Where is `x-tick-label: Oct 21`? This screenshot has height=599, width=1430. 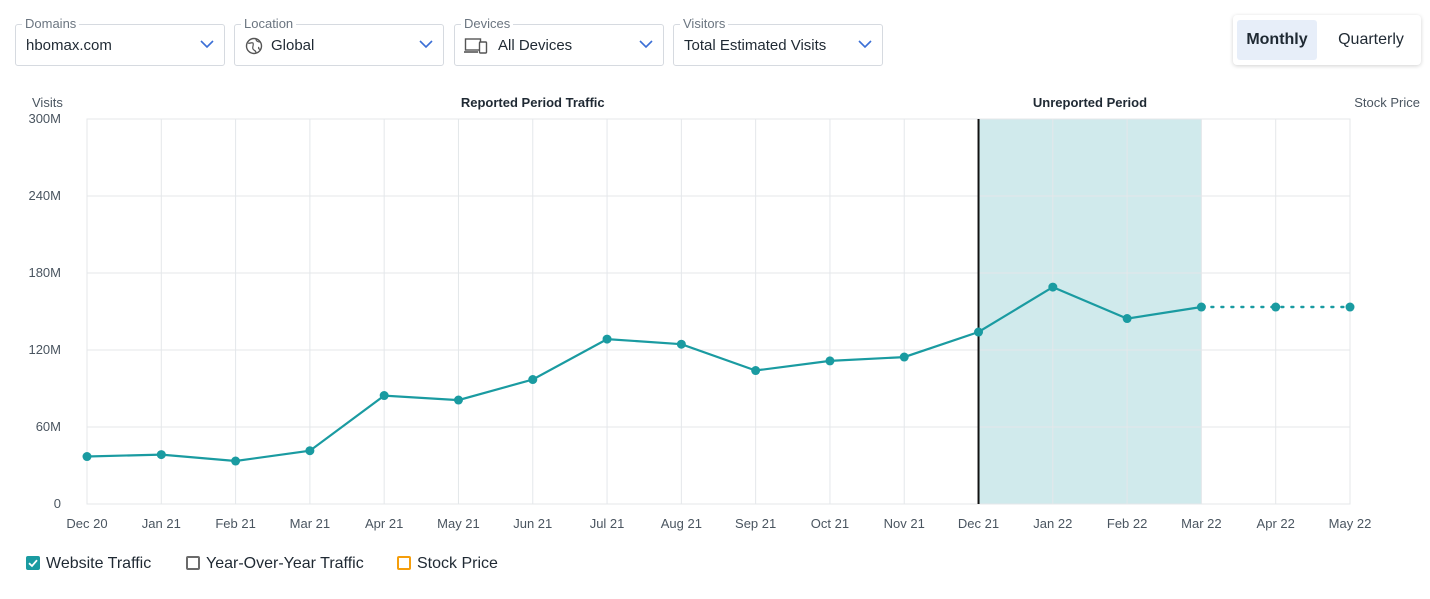 x-tick-label: Oct 21 is located at coordinates (830, 523).